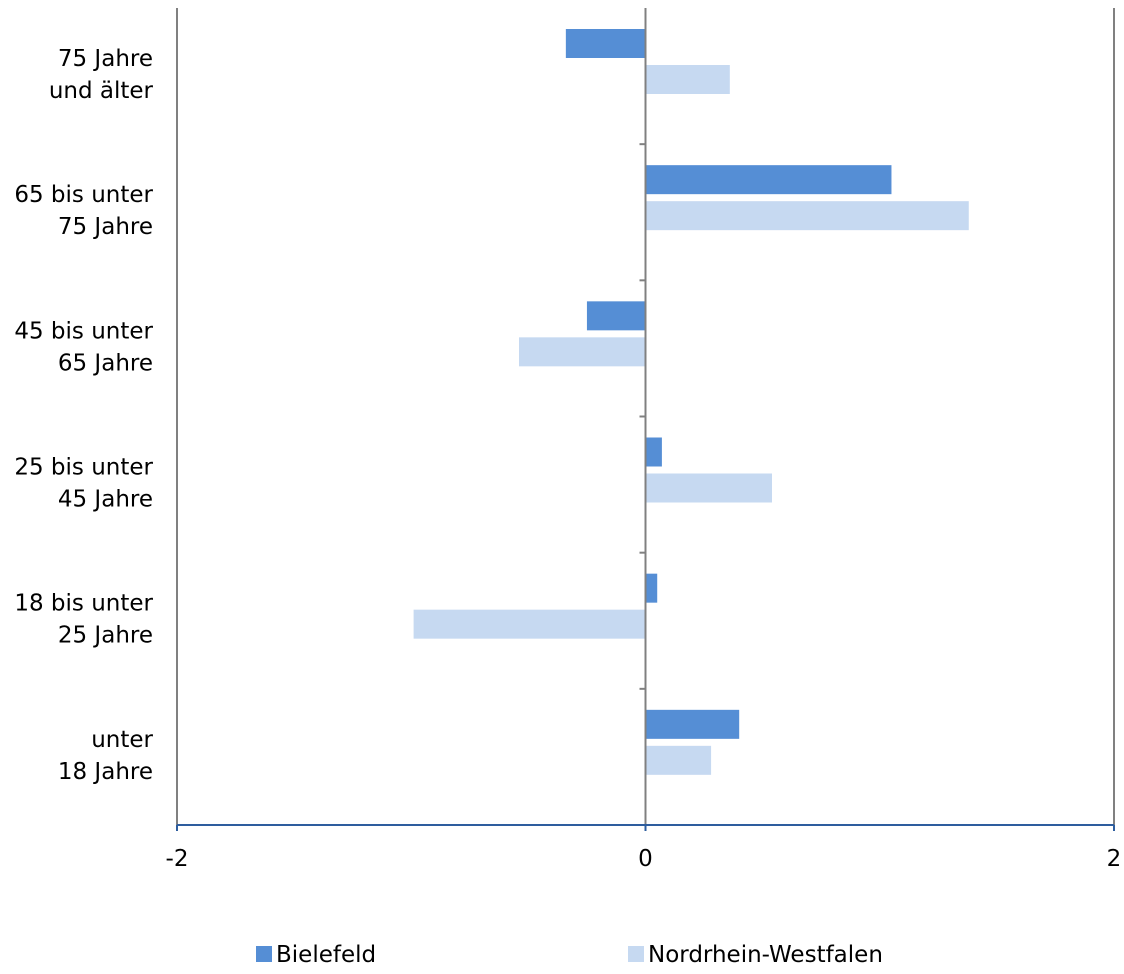 This screenshot has width=1124, height=974. What do you see at coordinates (326, 955) in the screenshot?
I see `legend-label-0: Bielefeld` at bounding box center [326, 955].